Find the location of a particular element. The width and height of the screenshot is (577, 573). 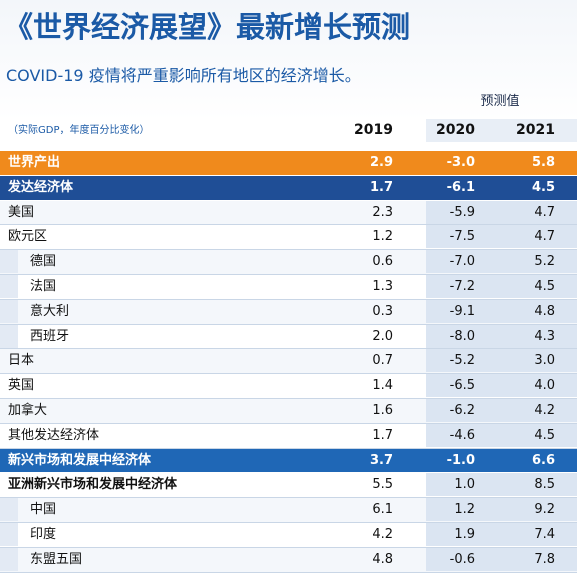

table-row: 欧元区 1.2 -7.5 4.7 is located at coordinates (288, 238).